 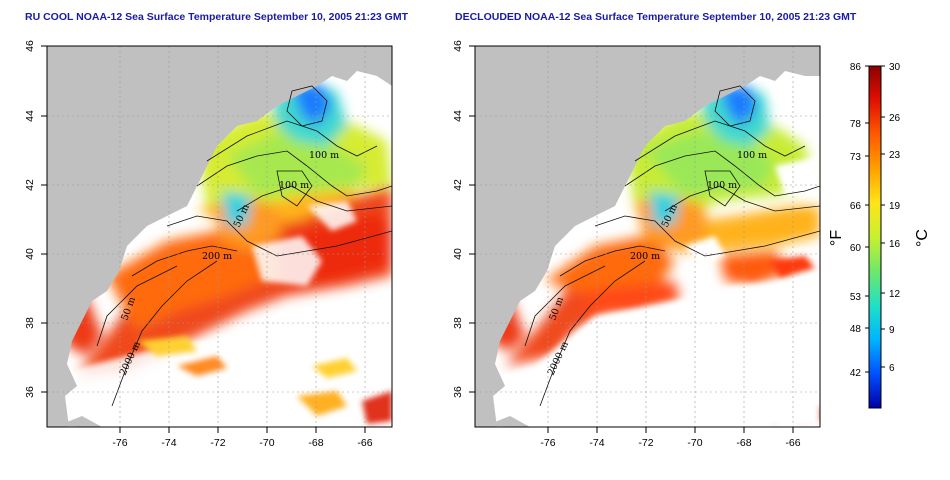 I want to click on colorbar-c-tick: 12, so click(x=895, y=294).